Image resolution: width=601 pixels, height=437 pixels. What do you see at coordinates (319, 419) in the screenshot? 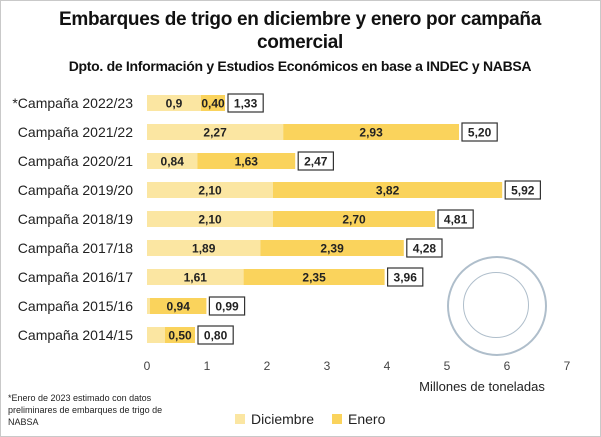
I see `legend: Diciembre Enero` at bounding box center [319, 419].